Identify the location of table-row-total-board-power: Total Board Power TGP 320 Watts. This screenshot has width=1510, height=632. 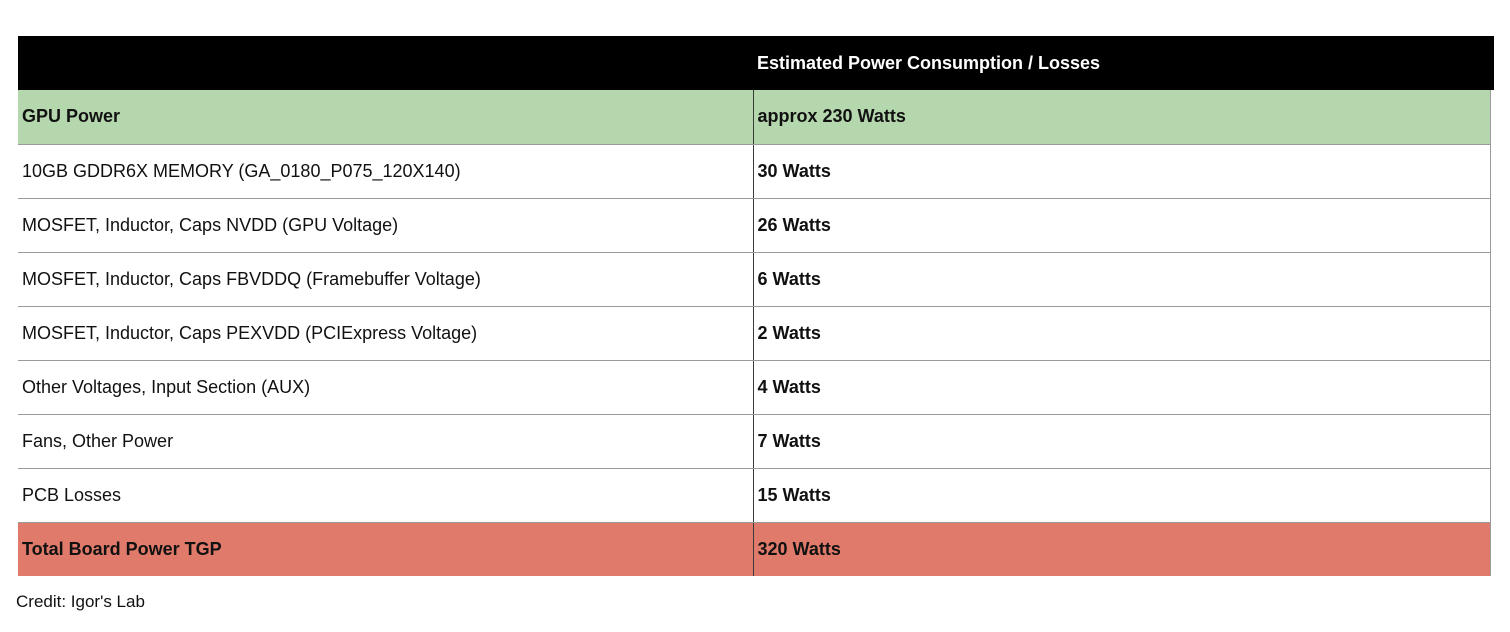
(754, 549).